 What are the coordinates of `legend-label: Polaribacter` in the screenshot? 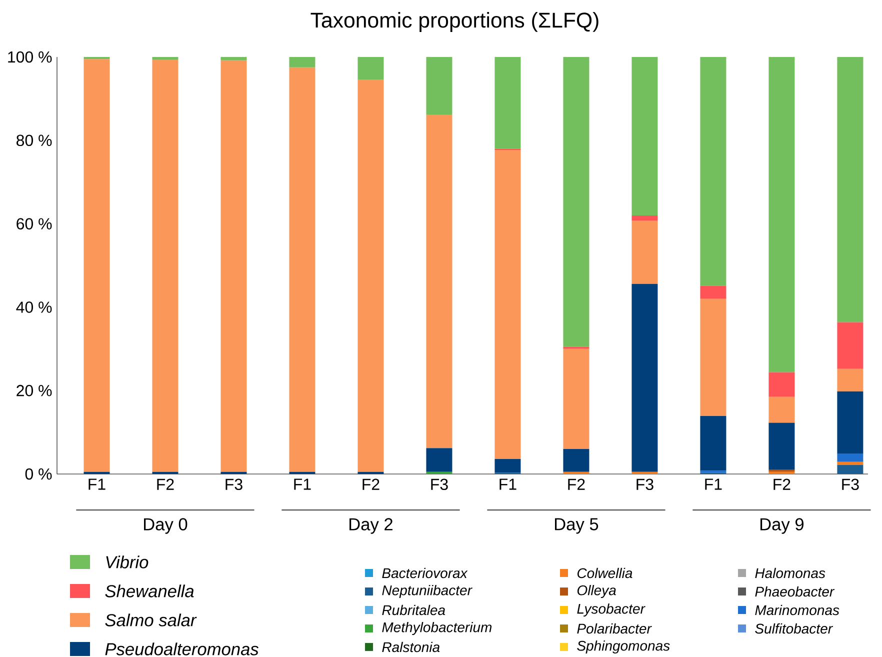 It's located at (614, 628).